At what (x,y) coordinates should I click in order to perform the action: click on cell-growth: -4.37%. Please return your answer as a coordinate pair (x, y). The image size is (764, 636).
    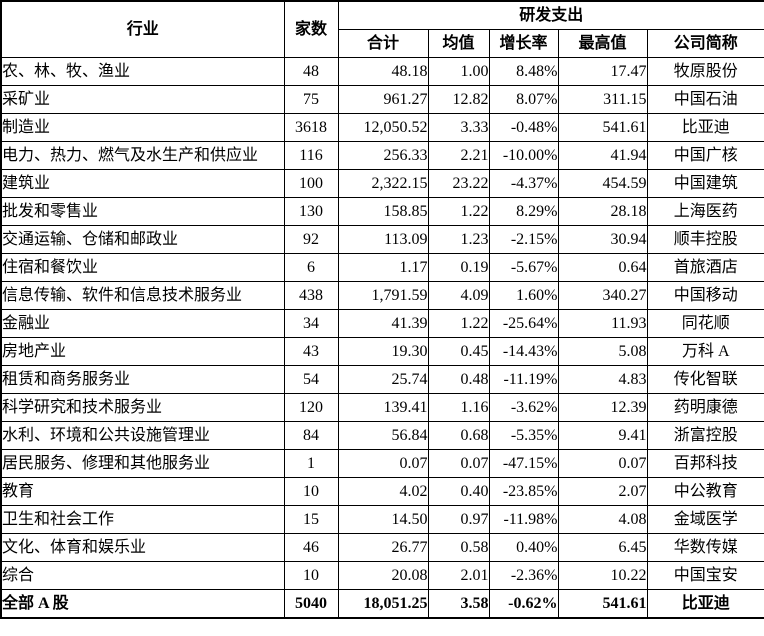
    Looking at the image, I should click on (523, 183).